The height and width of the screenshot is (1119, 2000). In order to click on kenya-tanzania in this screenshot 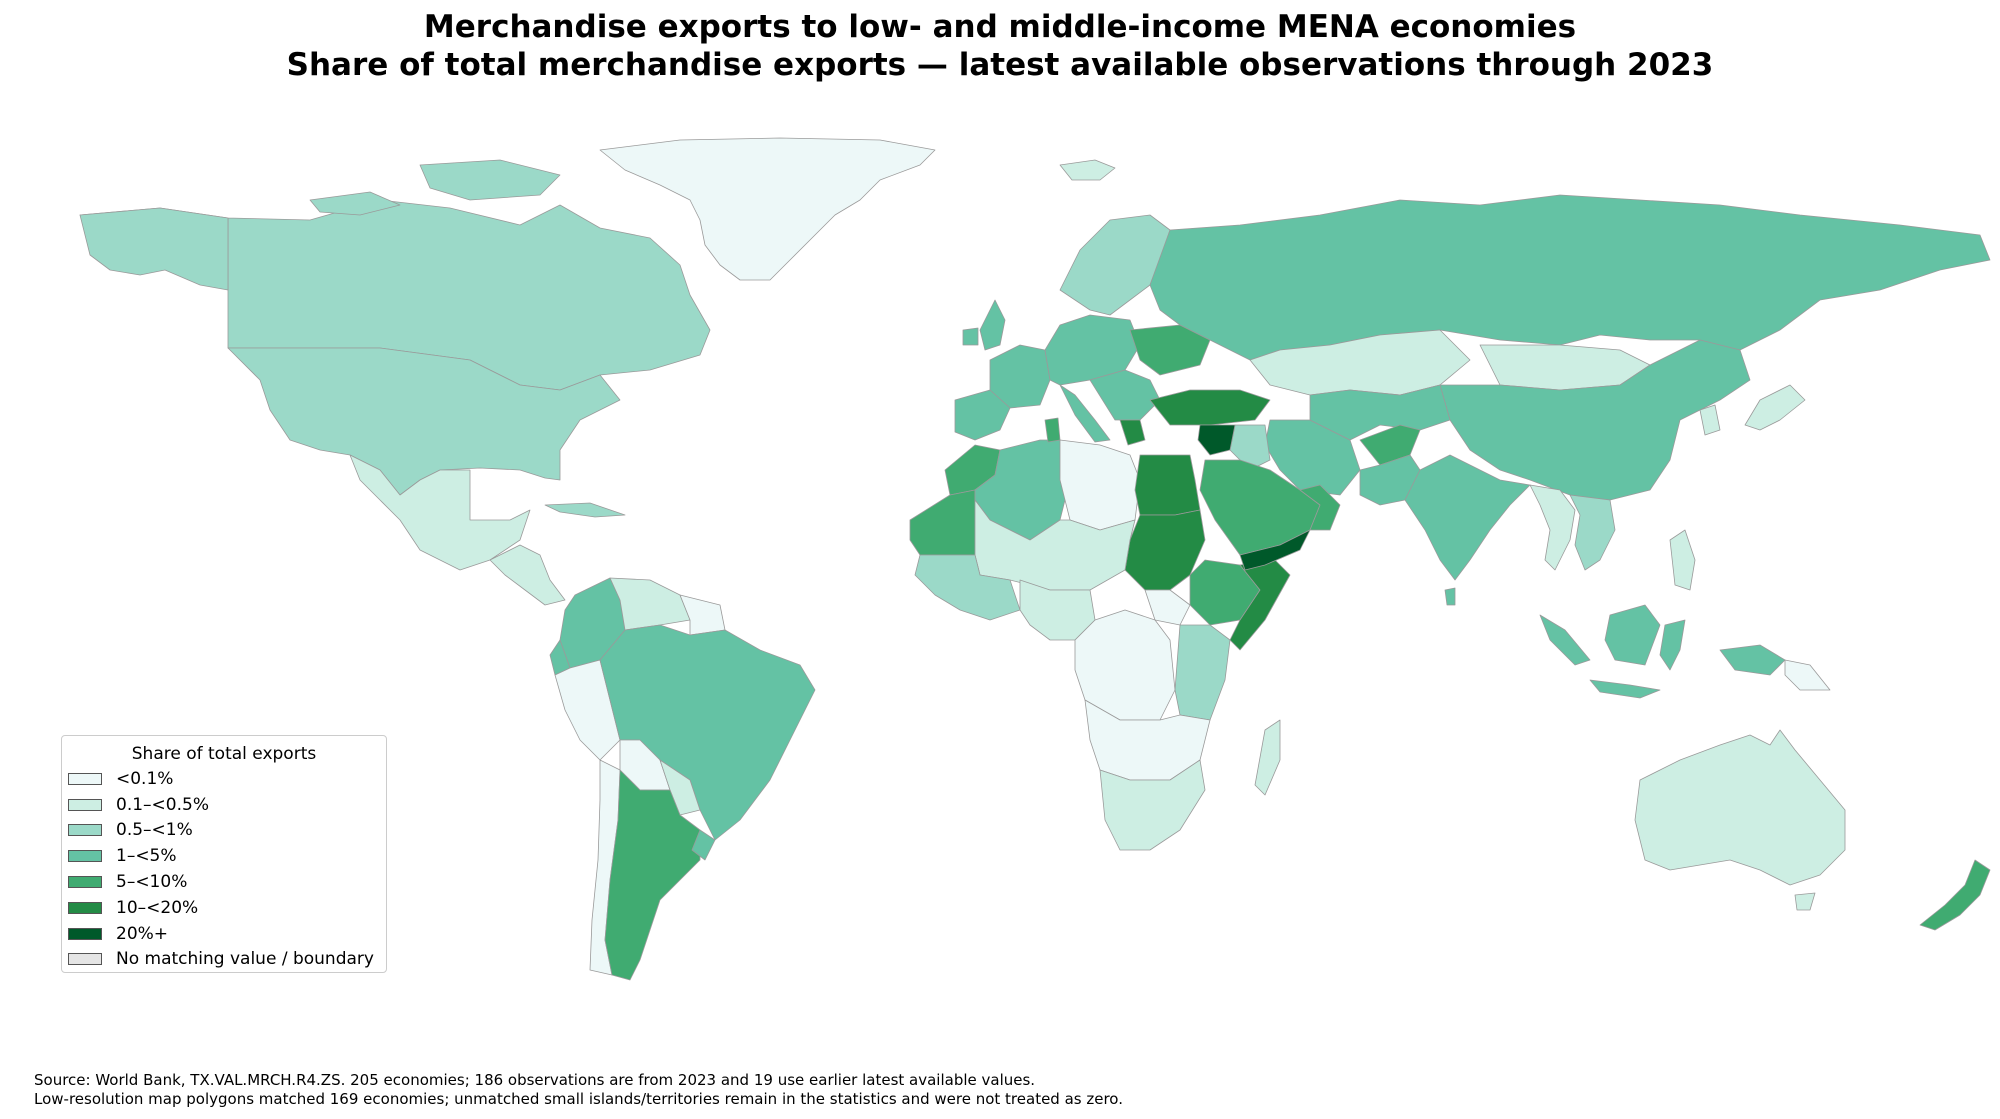, I will do `click(1202, 672)`.